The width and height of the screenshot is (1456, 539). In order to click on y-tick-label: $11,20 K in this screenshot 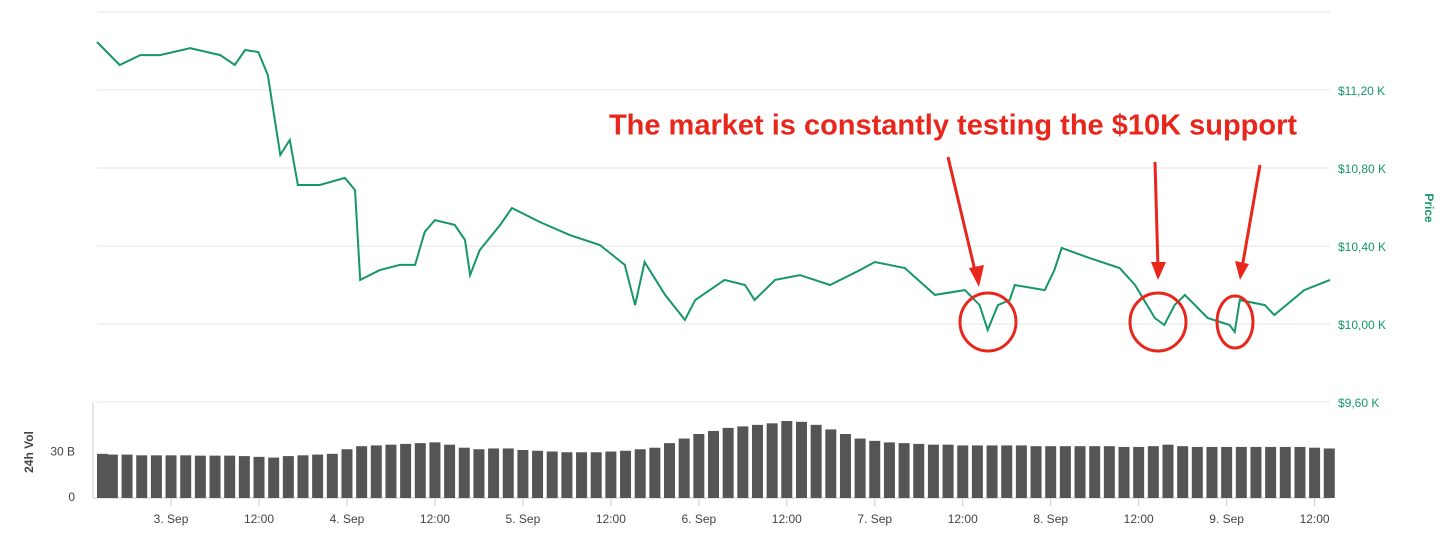, I will do `click(1361, 91)`.